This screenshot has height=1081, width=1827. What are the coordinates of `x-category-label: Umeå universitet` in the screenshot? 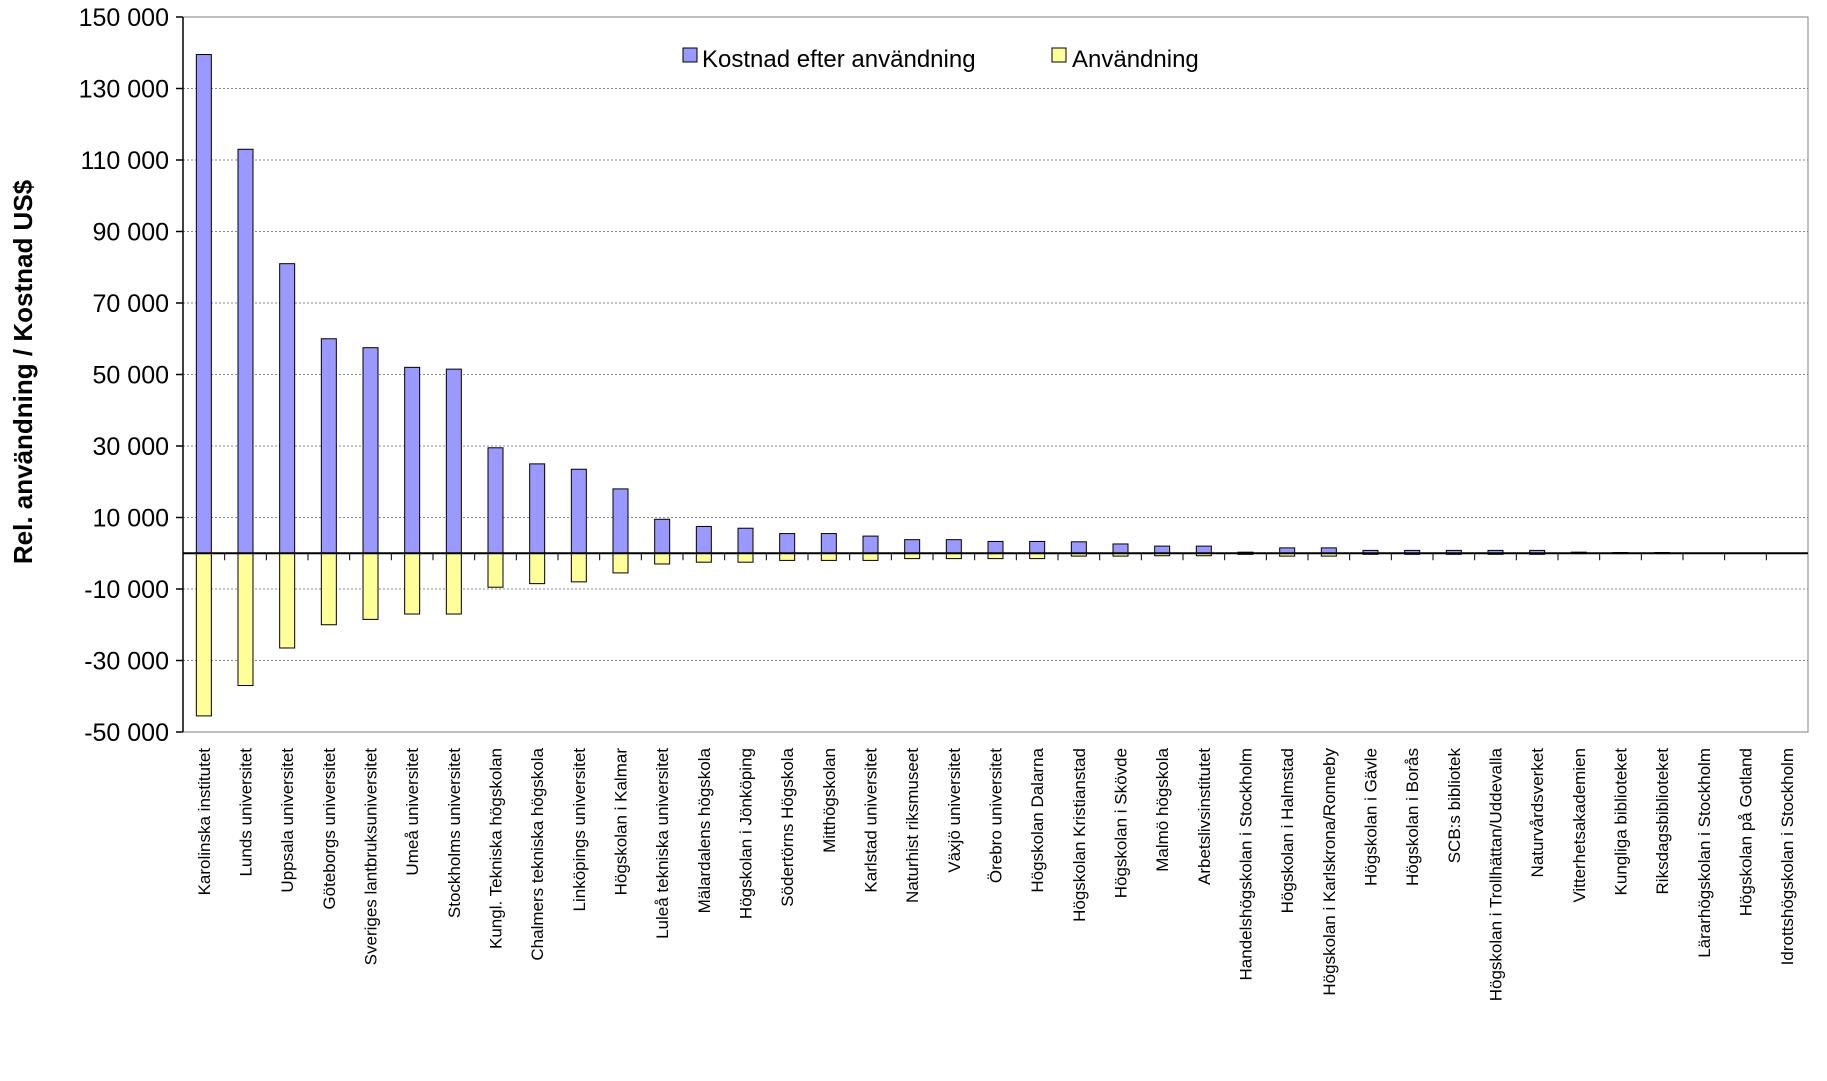 It's located at (412, 812).